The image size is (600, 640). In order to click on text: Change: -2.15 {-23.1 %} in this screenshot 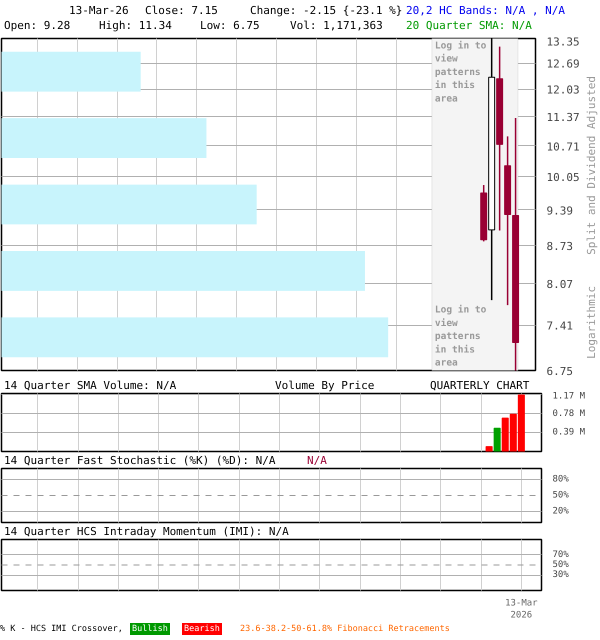, I will do `click(326, 11)`.